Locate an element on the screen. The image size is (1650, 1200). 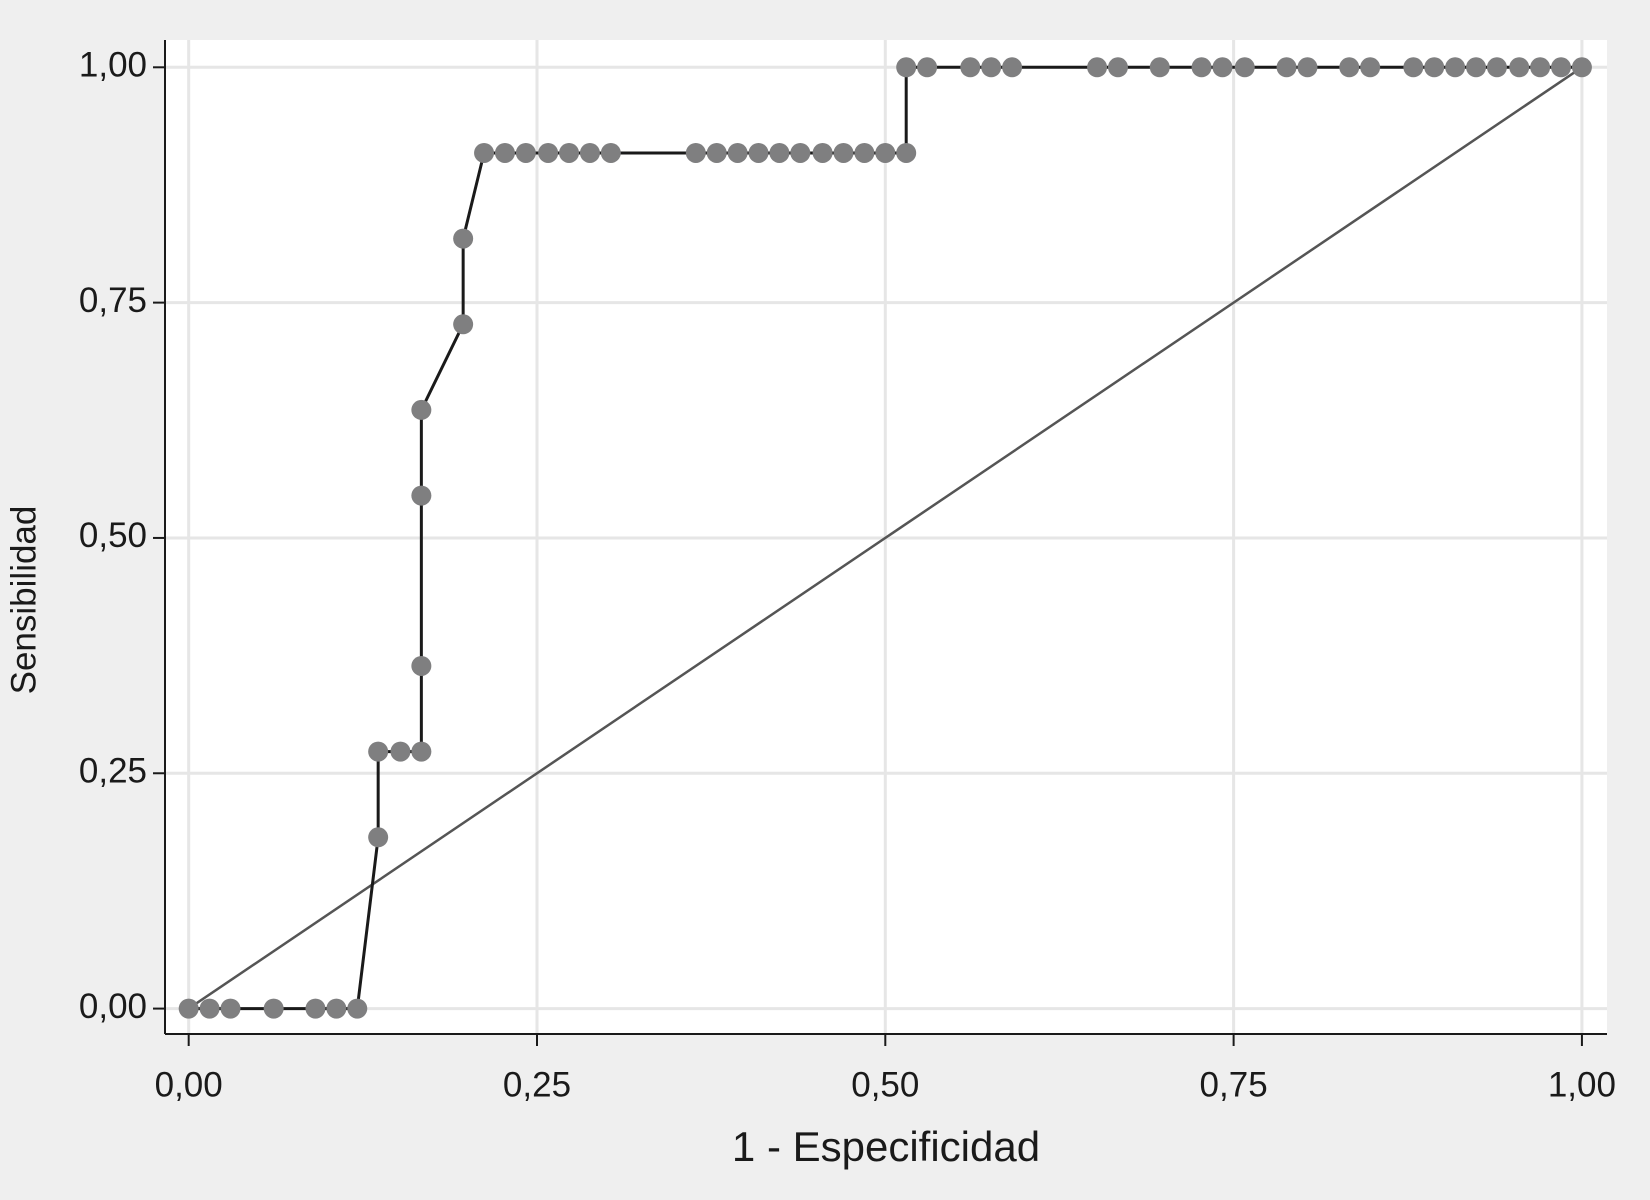
x-tick-label: 0,00 is located at coordinates (189, 1084).